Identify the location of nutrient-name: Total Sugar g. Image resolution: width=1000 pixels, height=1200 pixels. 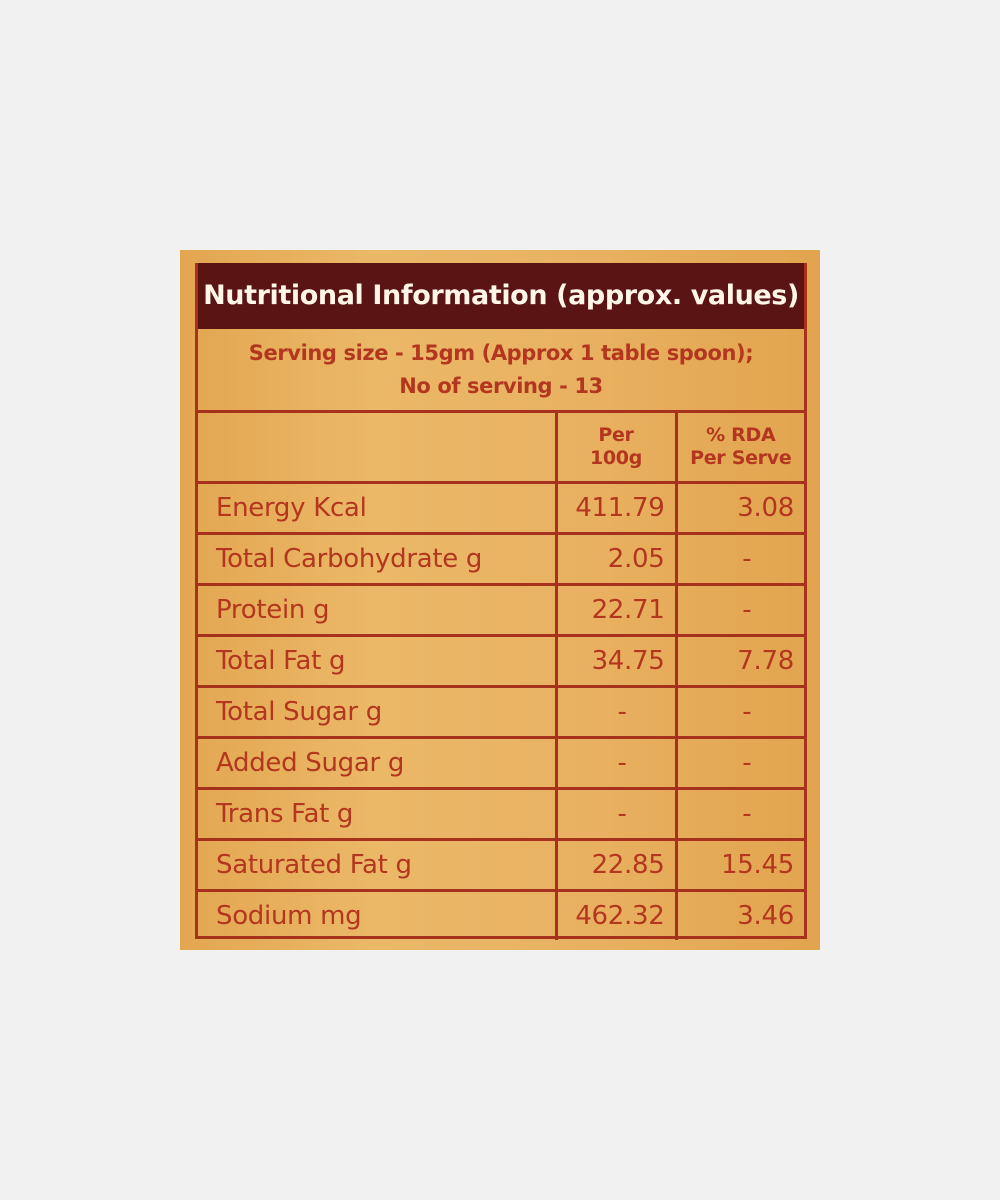
(377, 712).